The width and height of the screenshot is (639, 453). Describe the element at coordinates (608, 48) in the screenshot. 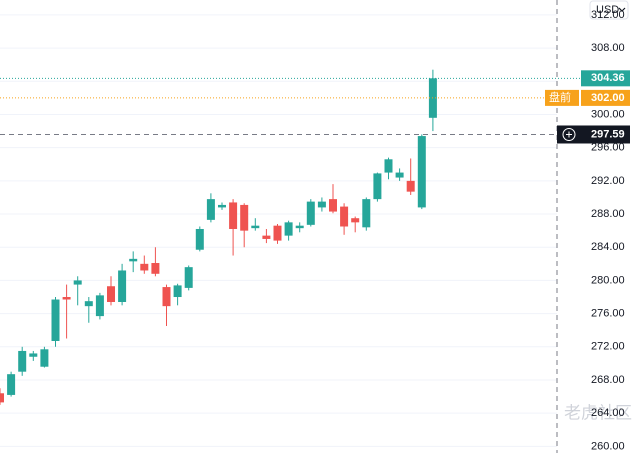

I see `y-tick-label: 308.00` at that location.